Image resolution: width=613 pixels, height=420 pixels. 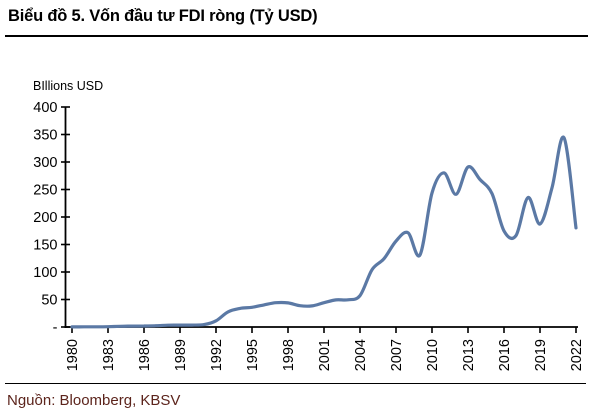 I want to click on y-tick-label: 150, so click(x=45, y=246).